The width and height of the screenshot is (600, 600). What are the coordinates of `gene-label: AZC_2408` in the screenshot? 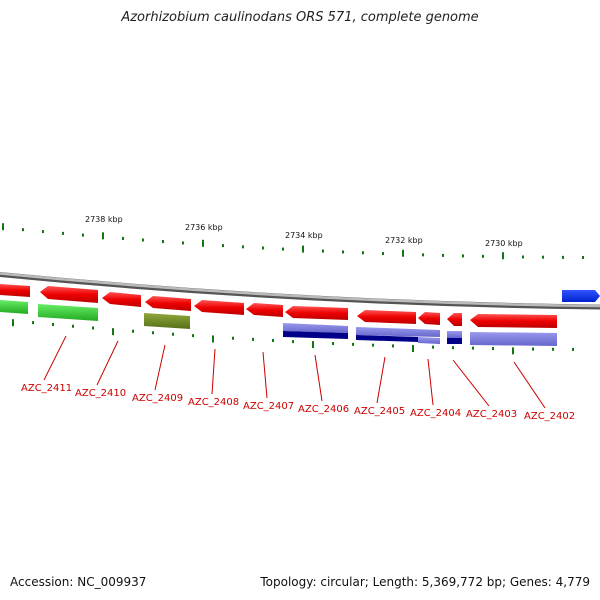 It's located at (213, 402).